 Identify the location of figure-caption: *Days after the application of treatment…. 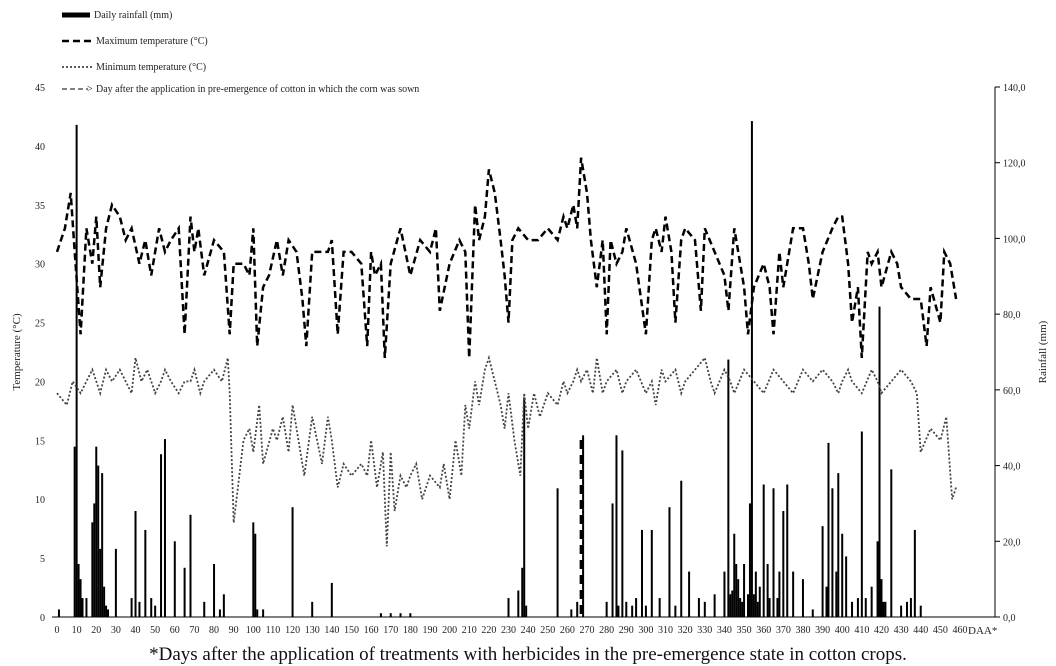
(528, 654).